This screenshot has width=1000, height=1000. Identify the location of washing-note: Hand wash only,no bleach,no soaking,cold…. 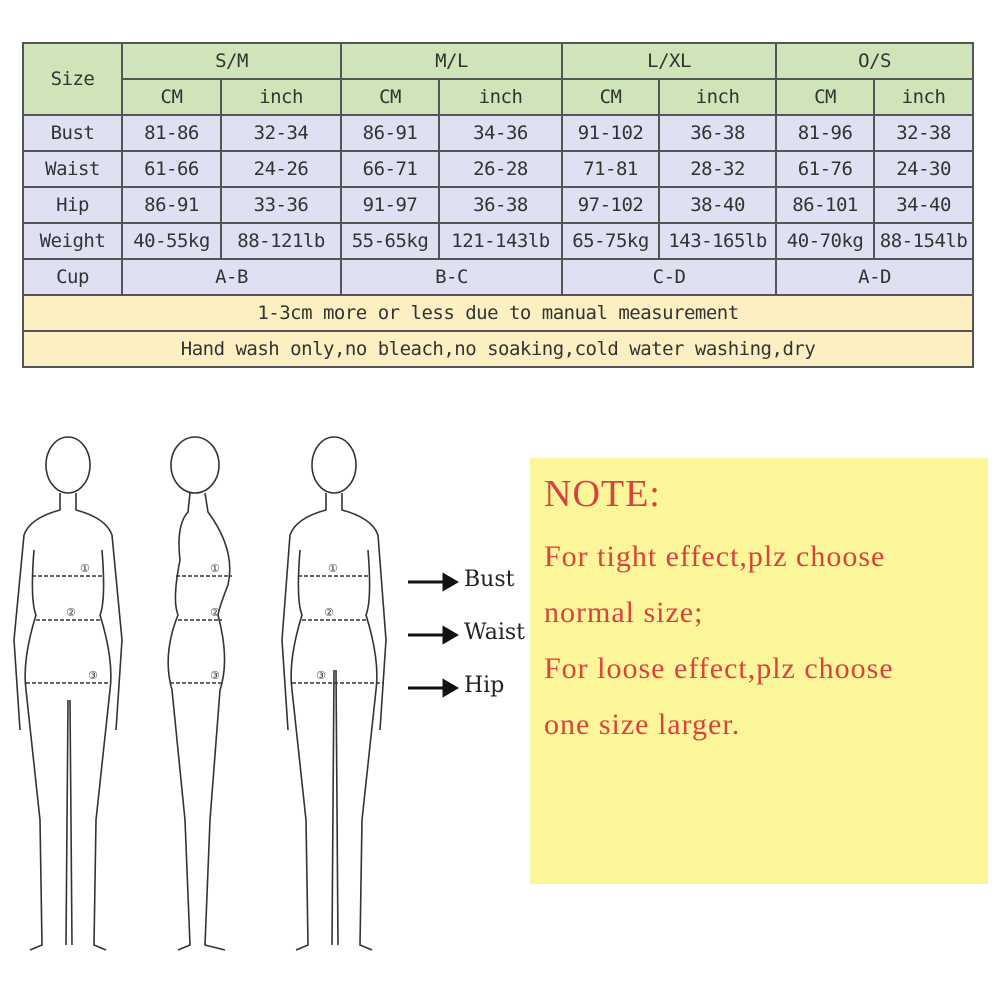
(498, 349).